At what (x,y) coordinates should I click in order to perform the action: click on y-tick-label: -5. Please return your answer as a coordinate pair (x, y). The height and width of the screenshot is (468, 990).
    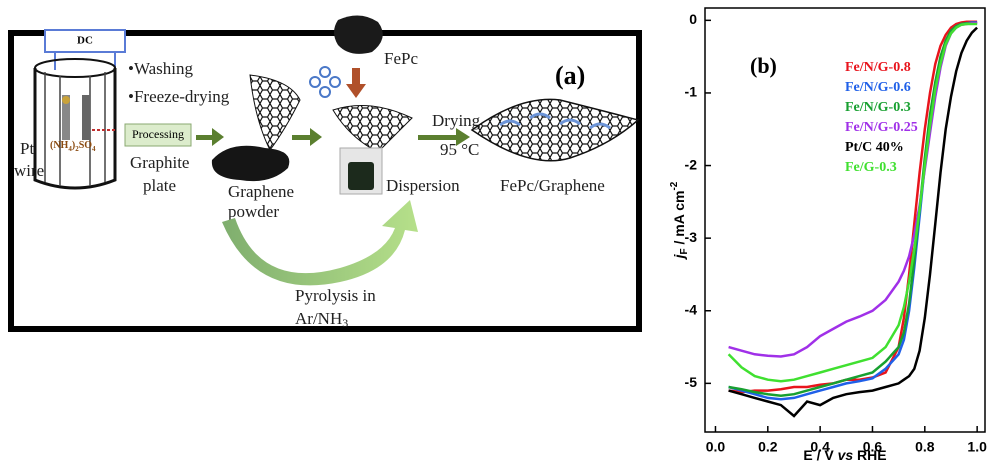
    Looking at the image, I should click on (691, 382).